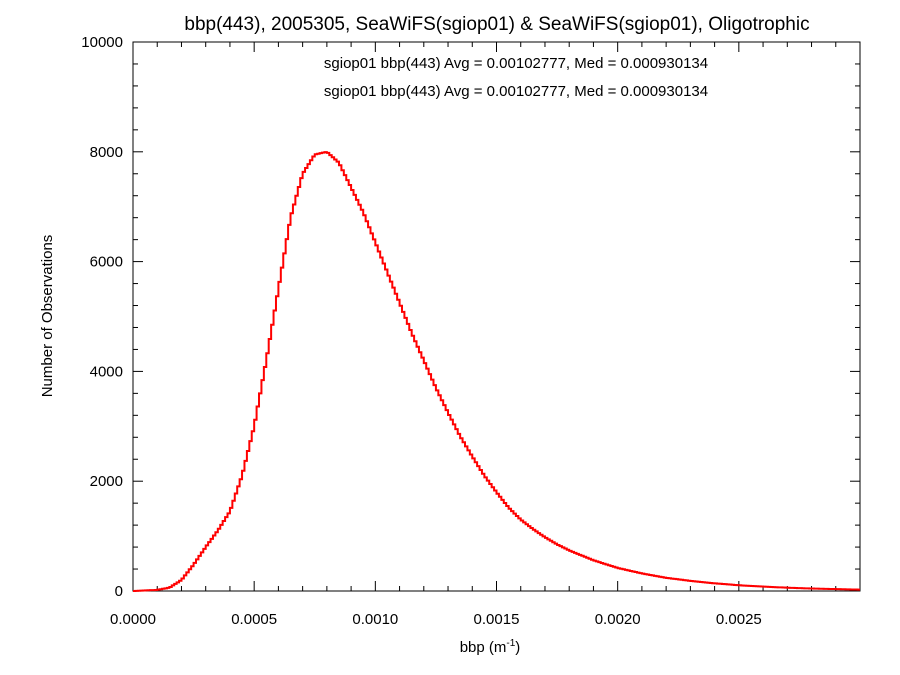 The height and width of the screenshot is (675, 900). I want to click on x-axis-label-superscript: -1, so click(510, 643).